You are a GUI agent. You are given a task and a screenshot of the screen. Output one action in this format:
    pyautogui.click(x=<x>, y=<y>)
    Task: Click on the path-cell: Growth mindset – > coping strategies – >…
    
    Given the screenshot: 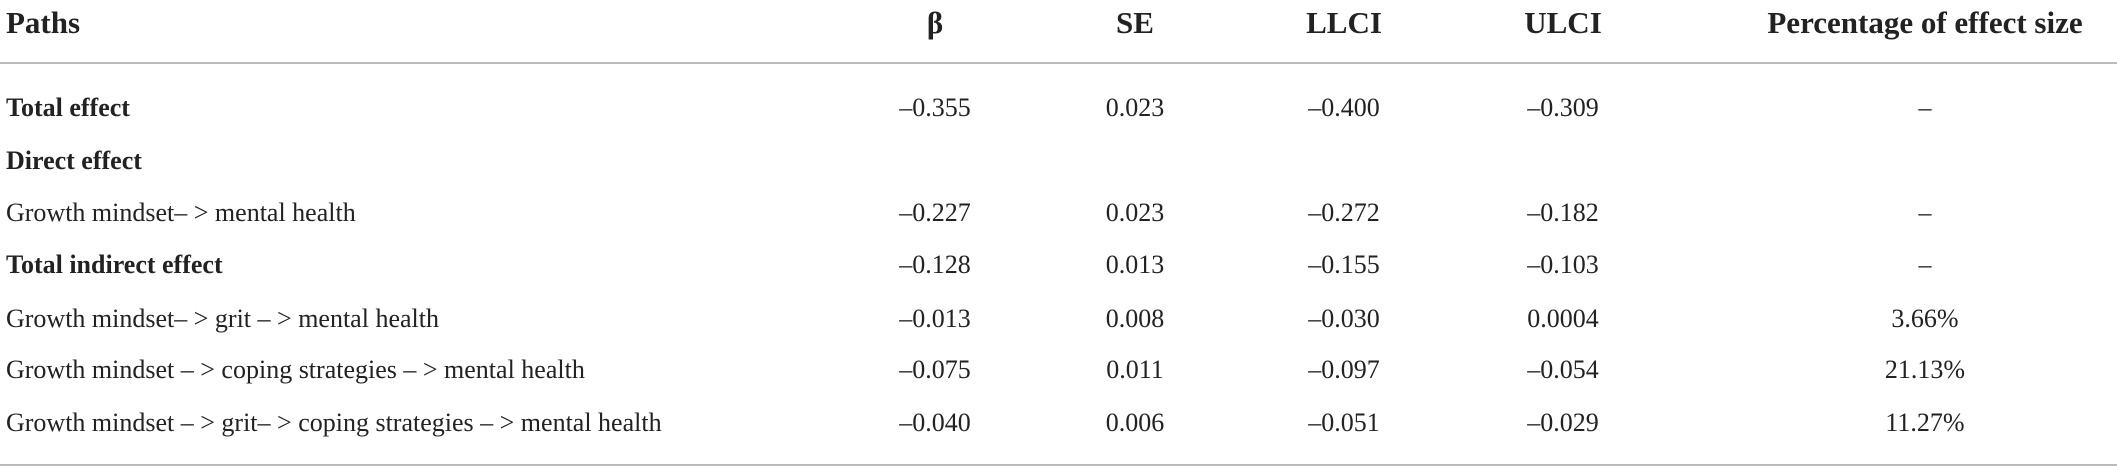 What is the action you would take?
    pyautogui.click(x=295, y=369)
    